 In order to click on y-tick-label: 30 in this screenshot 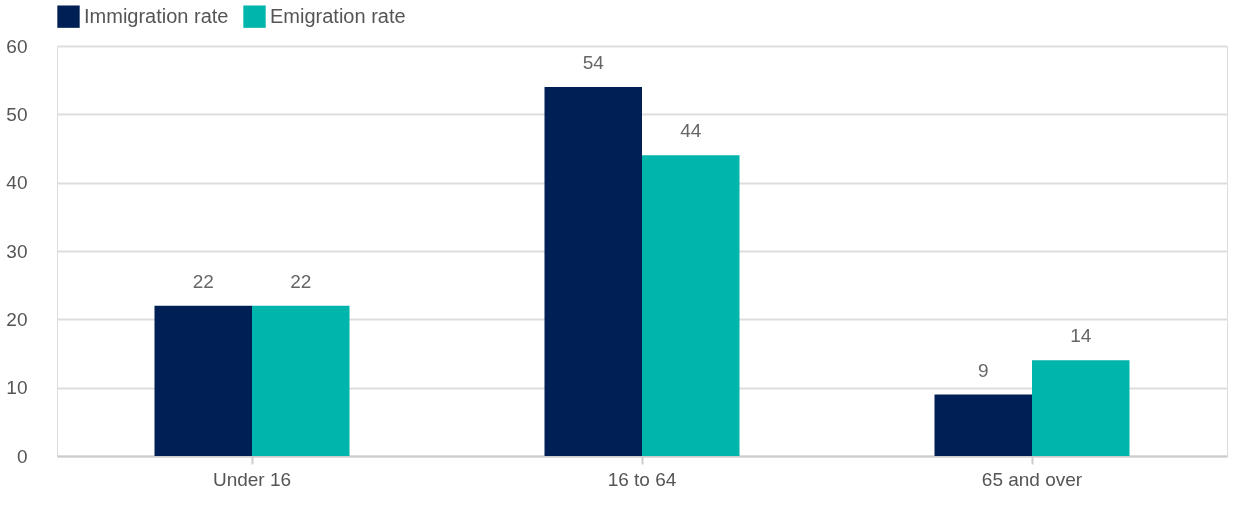, I will do `click(17, 251)`.